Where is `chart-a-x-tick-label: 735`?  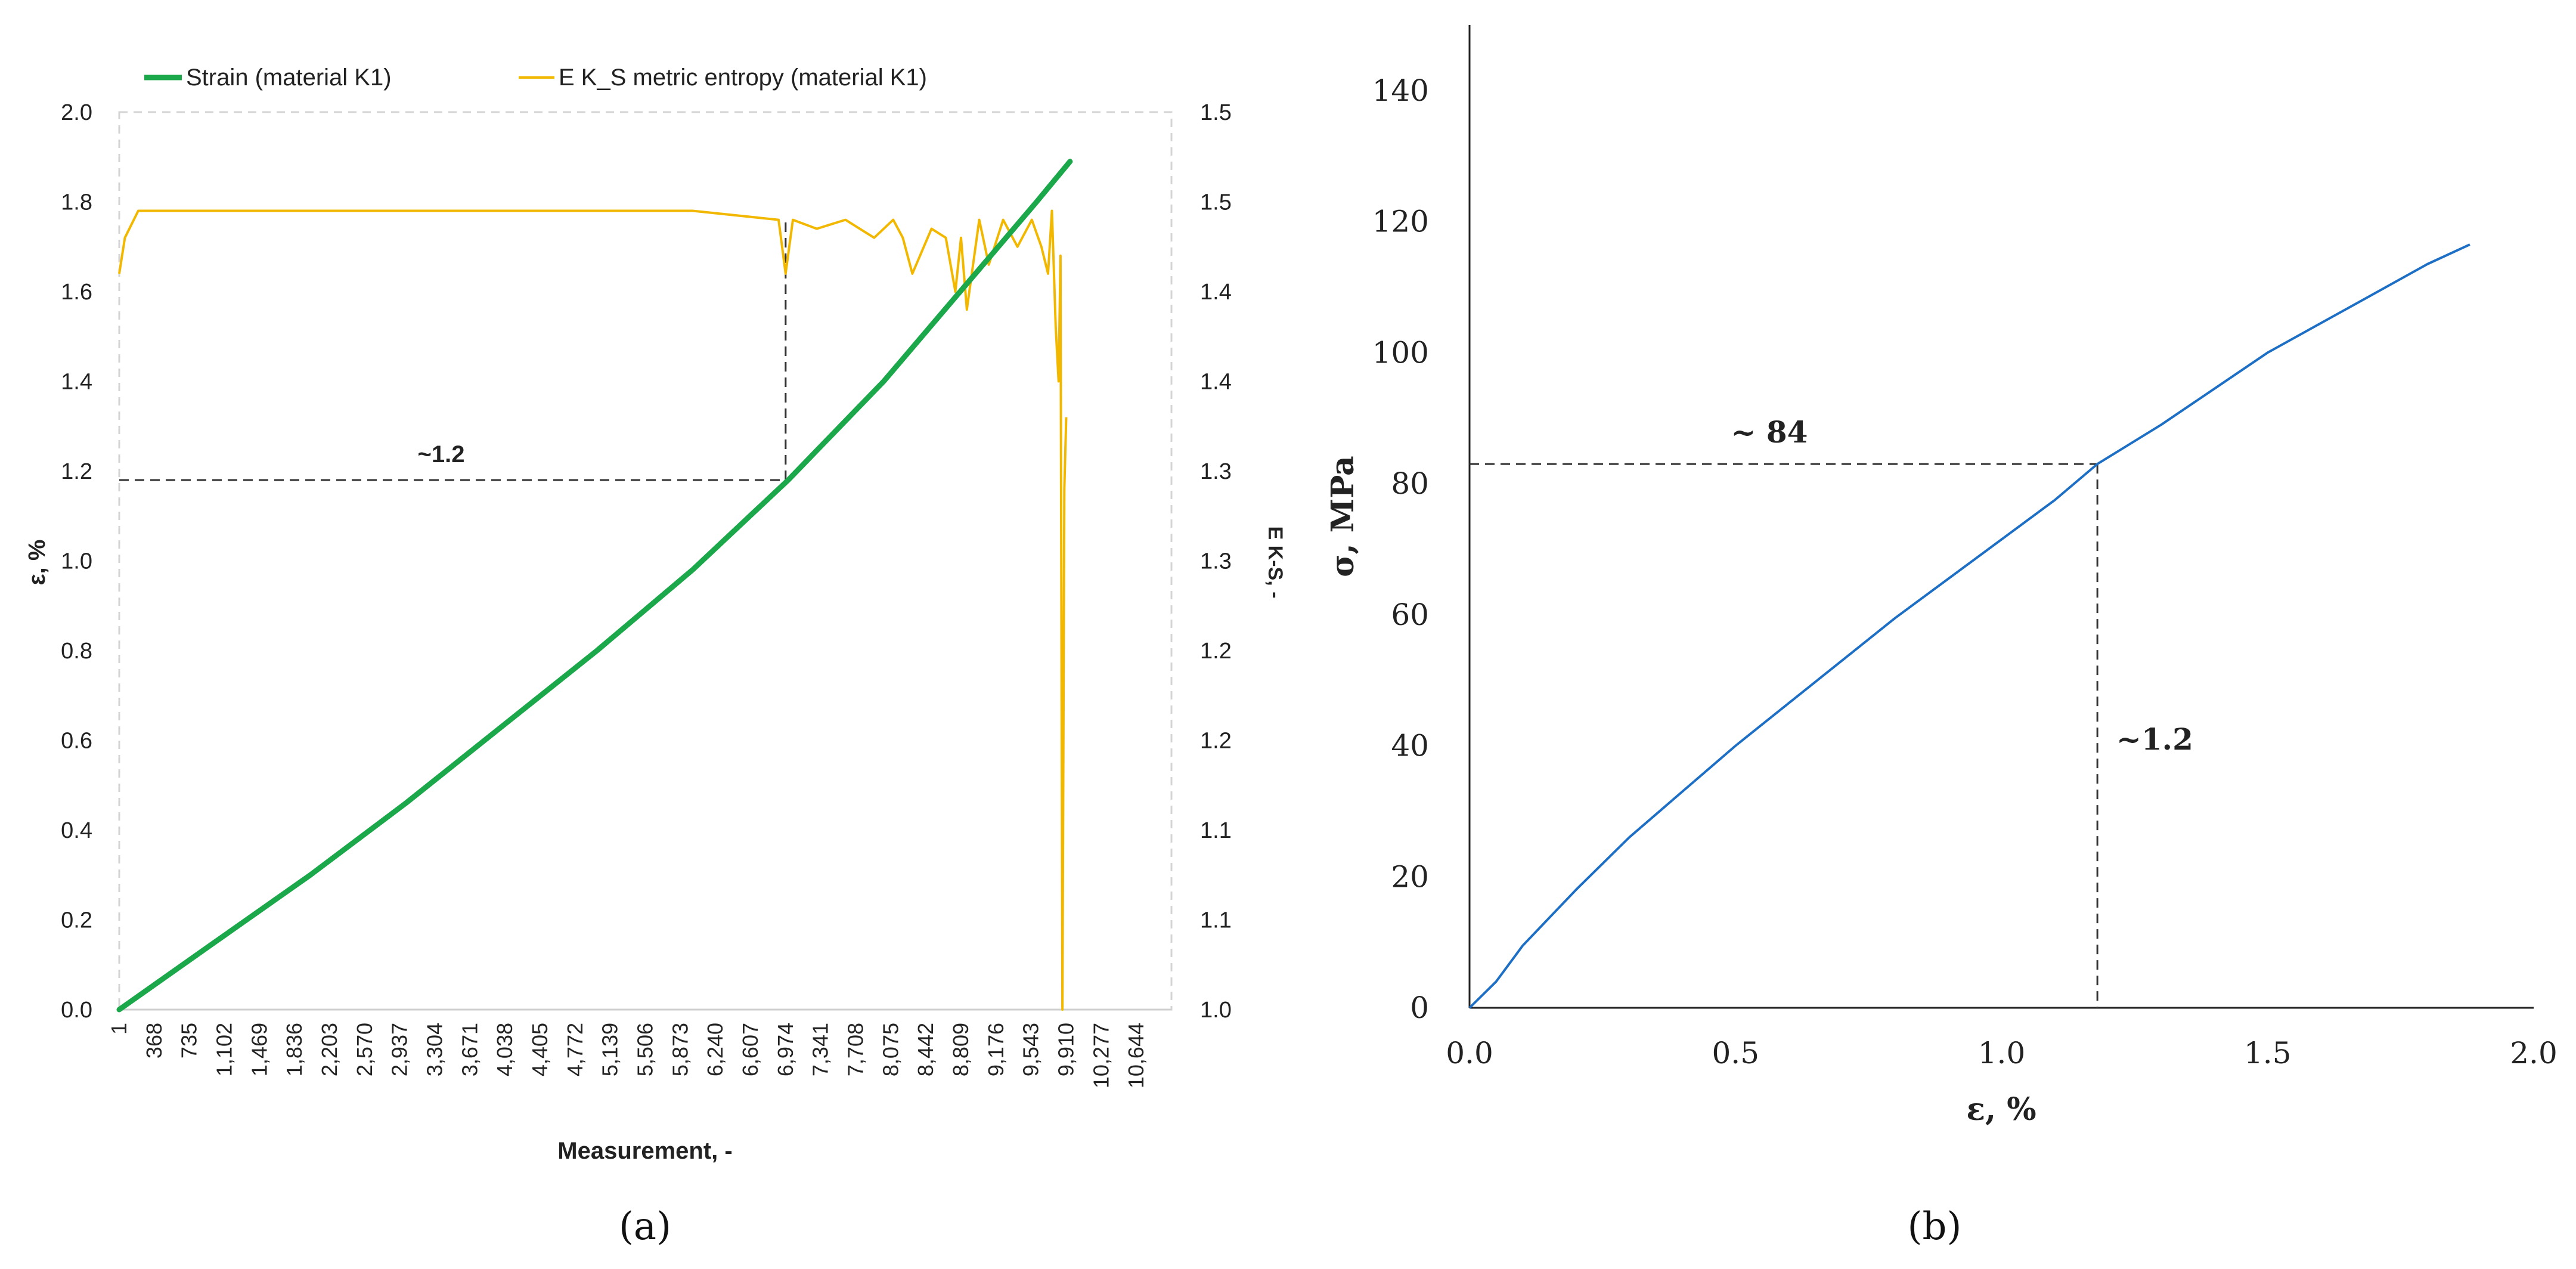 chart-a-x-tick-label: 735 is located at coordinates (189, 1040).